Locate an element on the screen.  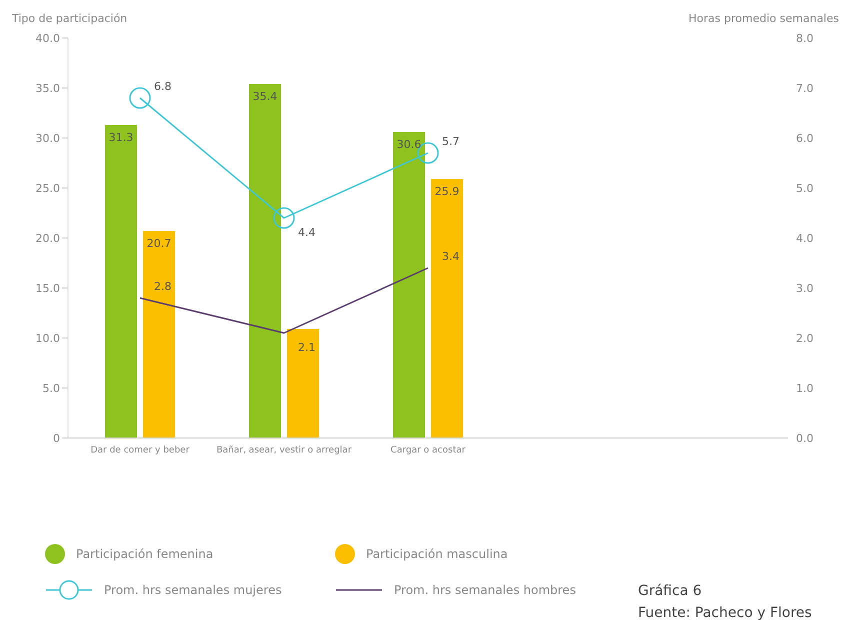
legend-label: Participación masculina is located at coordinates (437, 554).